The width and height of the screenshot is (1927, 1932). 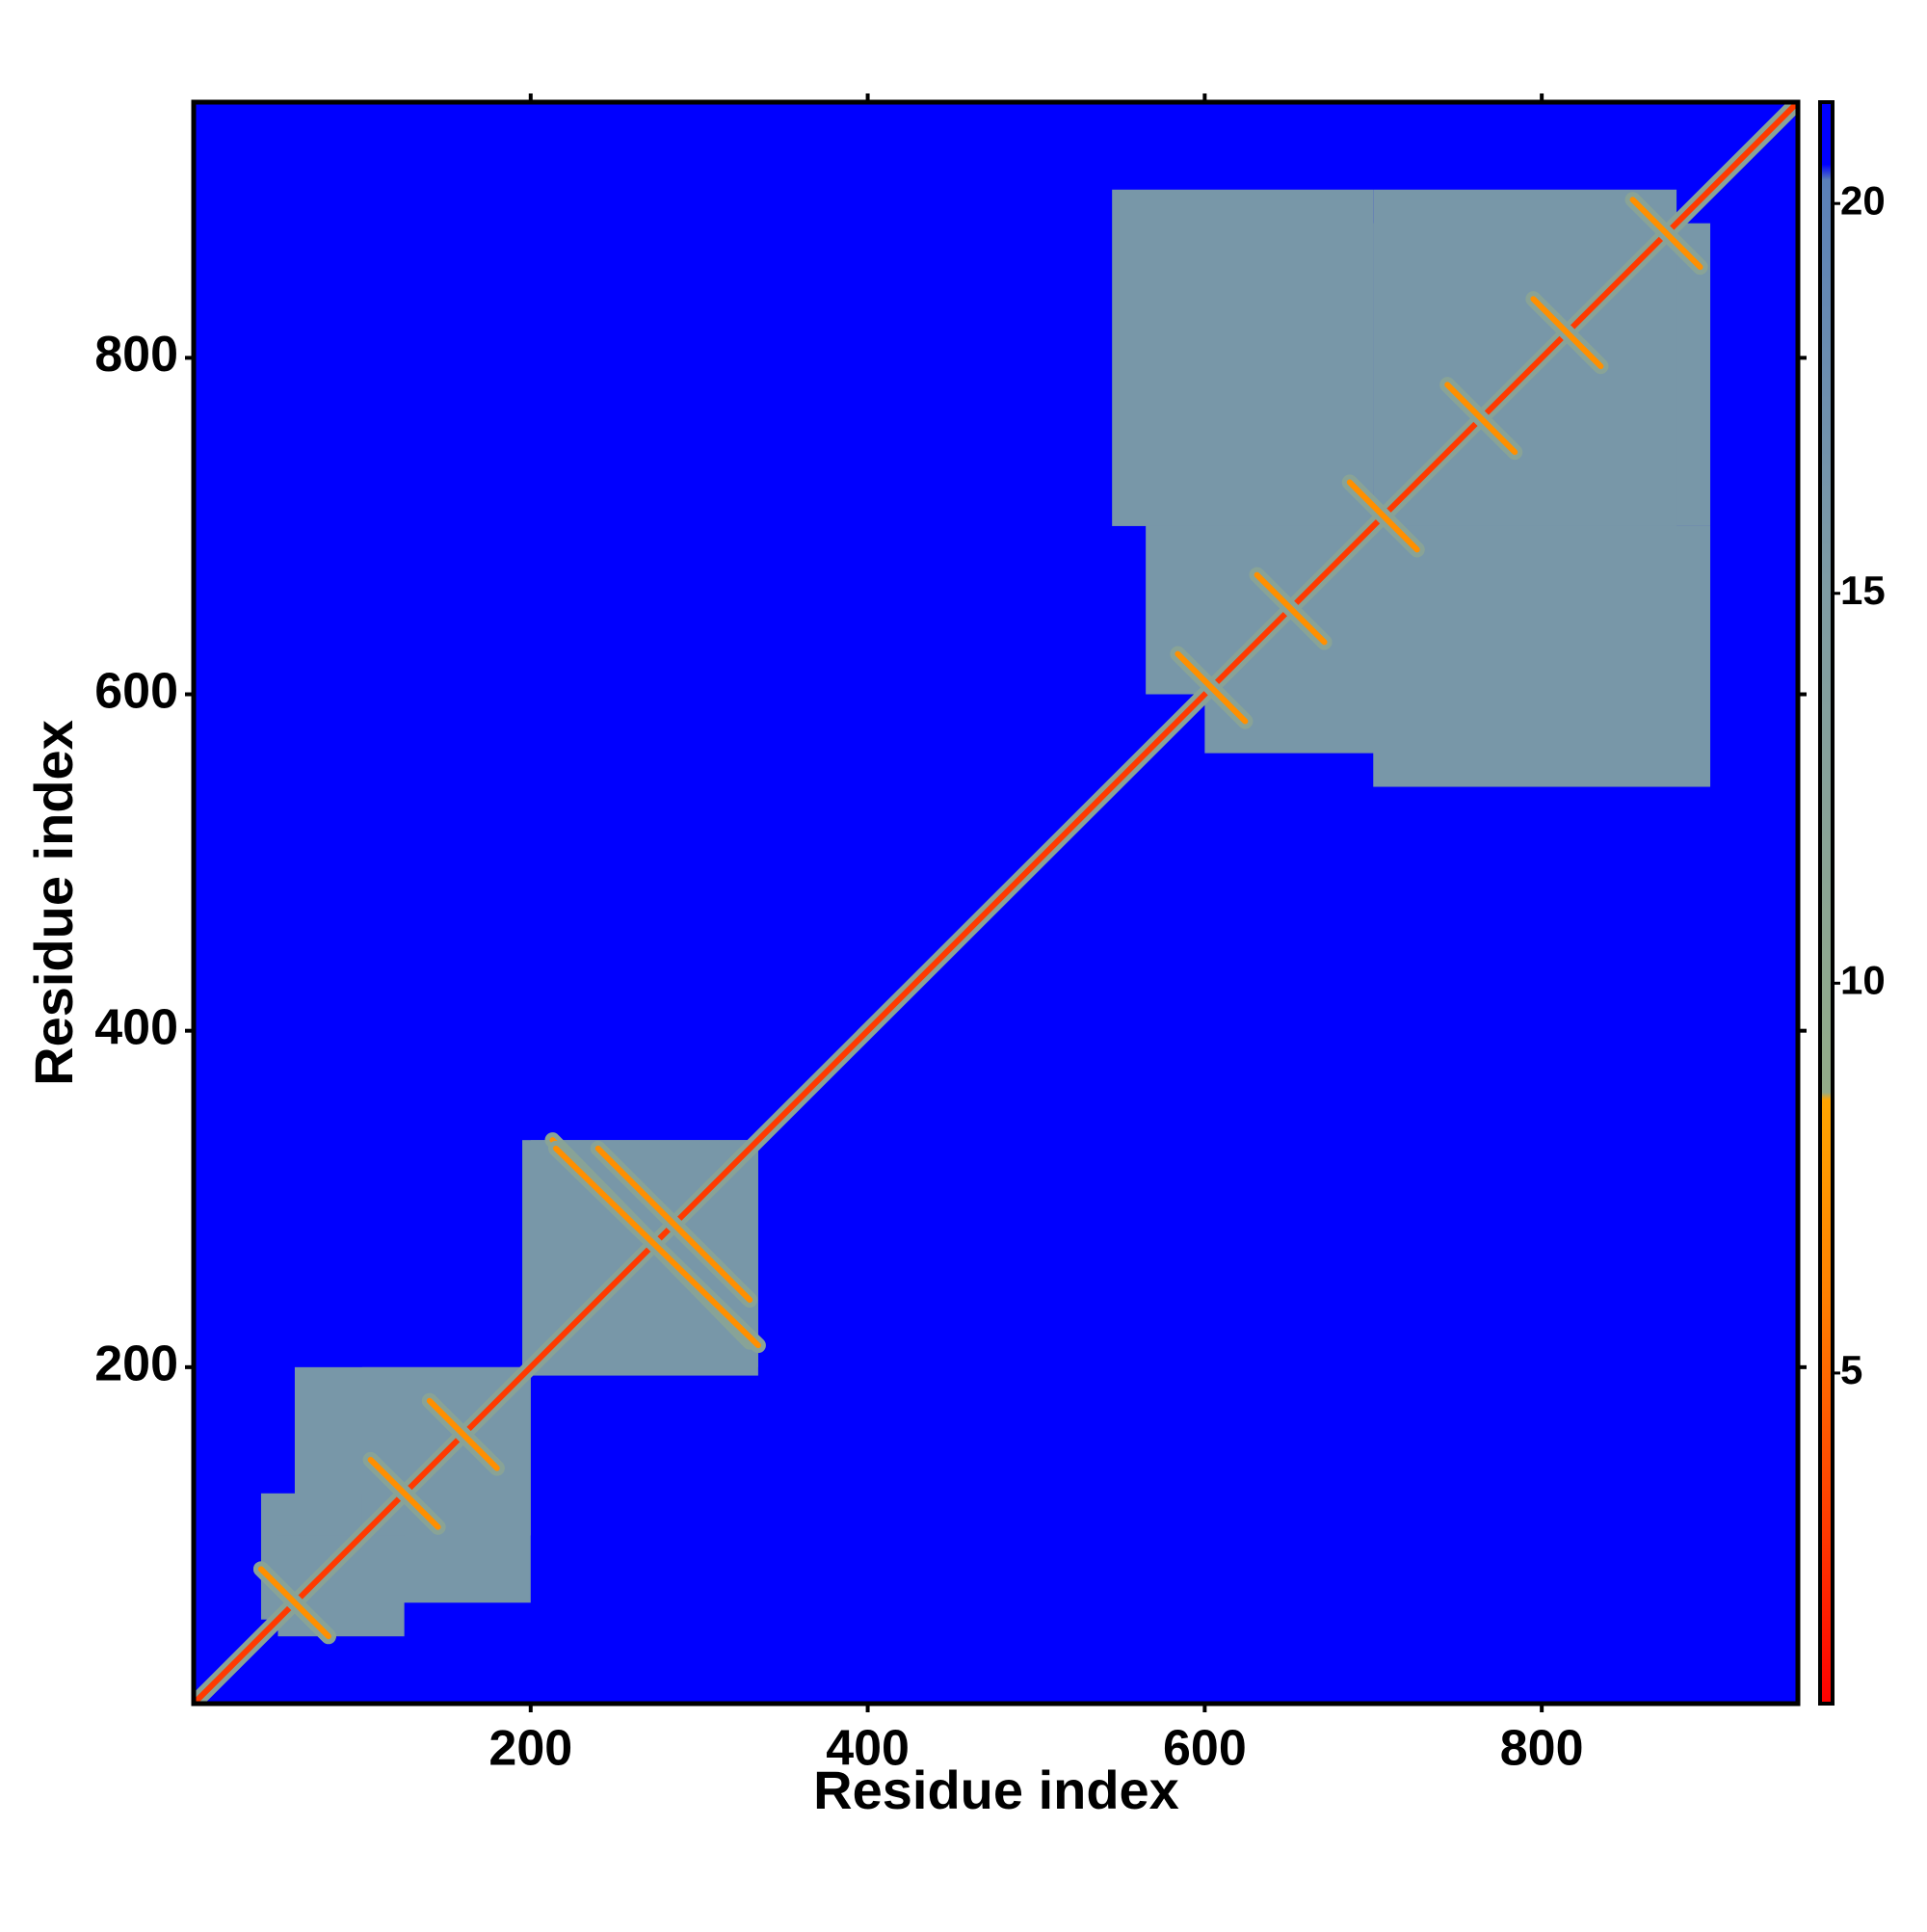 What do you see at coordinates (1863, 979) in the screenshot?
I see `colorbar-tick-label: 10` at bounding box center [1863, 979].